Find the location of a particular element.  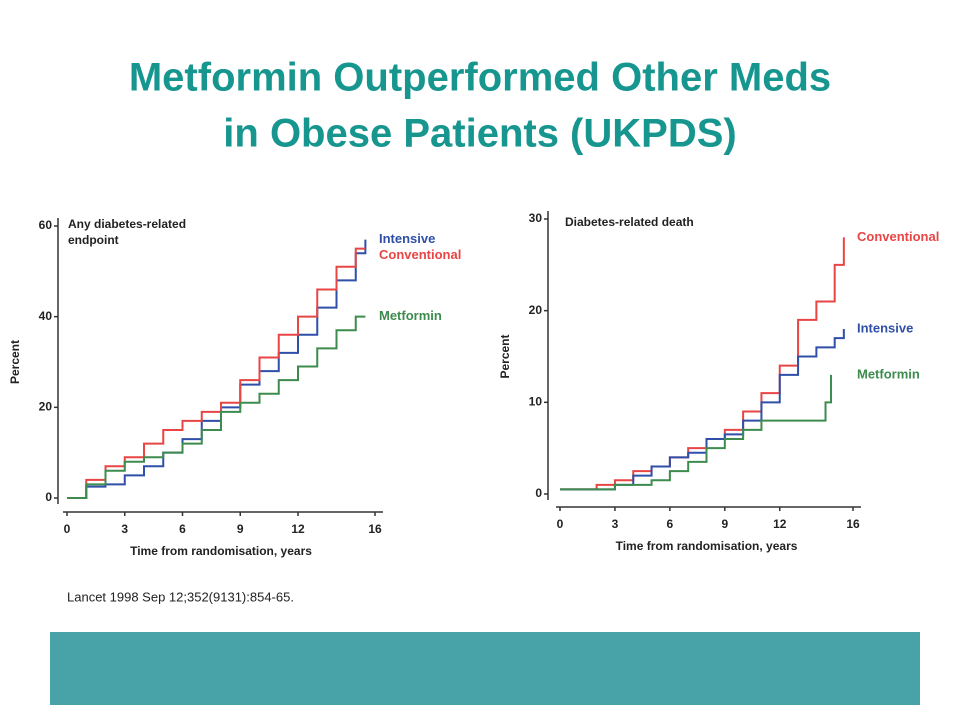

y-tick-label: 30 is located at coordinates (536, 218).